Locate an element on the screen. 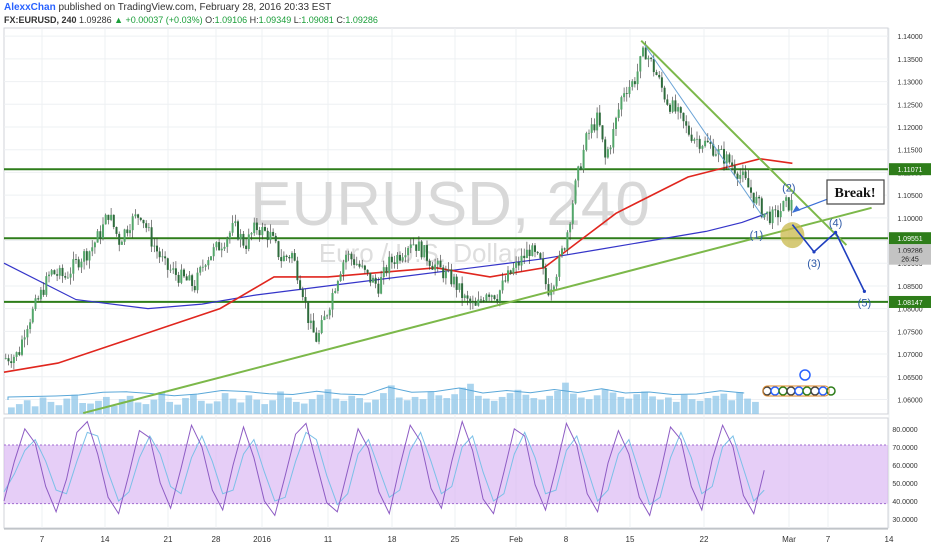 Image resolution: width=932 pixels, height=550 pixels. oscillator-tick: 30.0000 is located at coordinates (904, 520).